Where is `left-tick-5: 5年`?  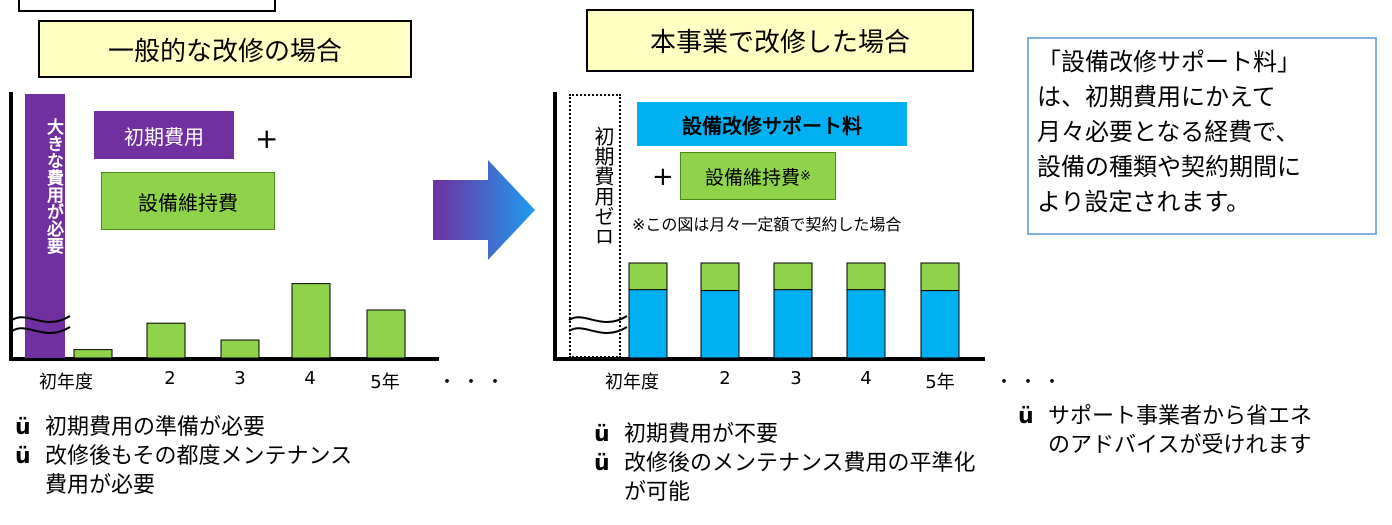 left-tick-5: 5年 is located at coordinates (385, 382).